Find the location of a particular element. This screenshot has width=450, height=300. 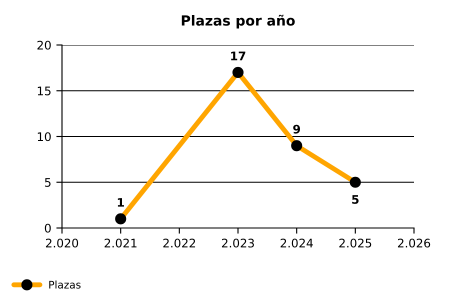

y-tick-label: 20 is located at coordinates (44, 45).